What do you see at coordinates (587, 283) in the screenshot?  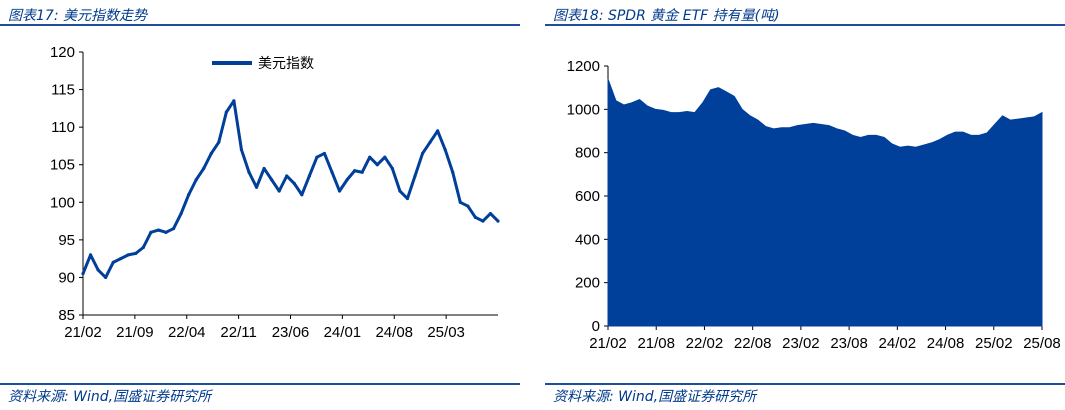 I see `y-tick-label: 200` at bounding box center [587, 283].